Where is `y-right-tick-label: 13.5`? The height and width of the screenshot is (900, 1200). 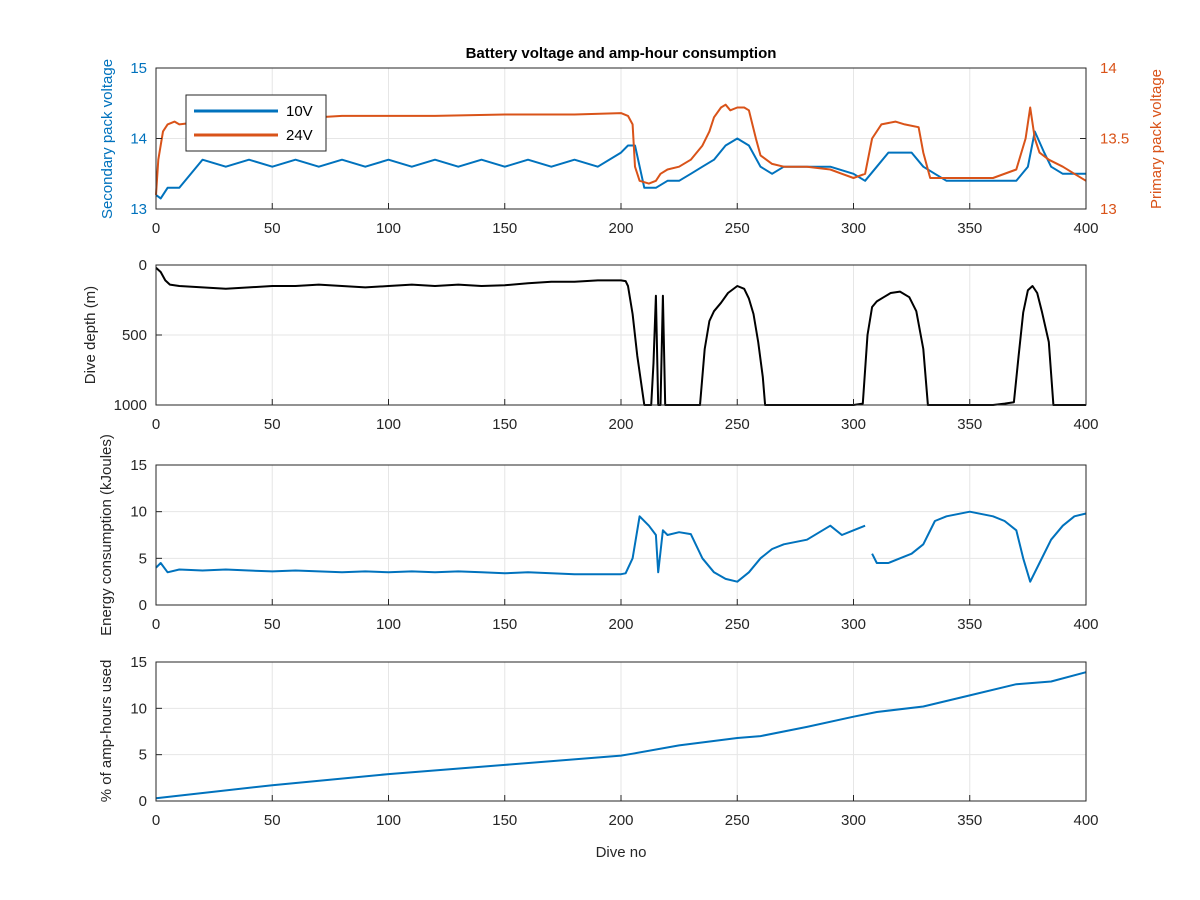
y-right-tick-label: 13.5 is located at coordinates (1114, 139).